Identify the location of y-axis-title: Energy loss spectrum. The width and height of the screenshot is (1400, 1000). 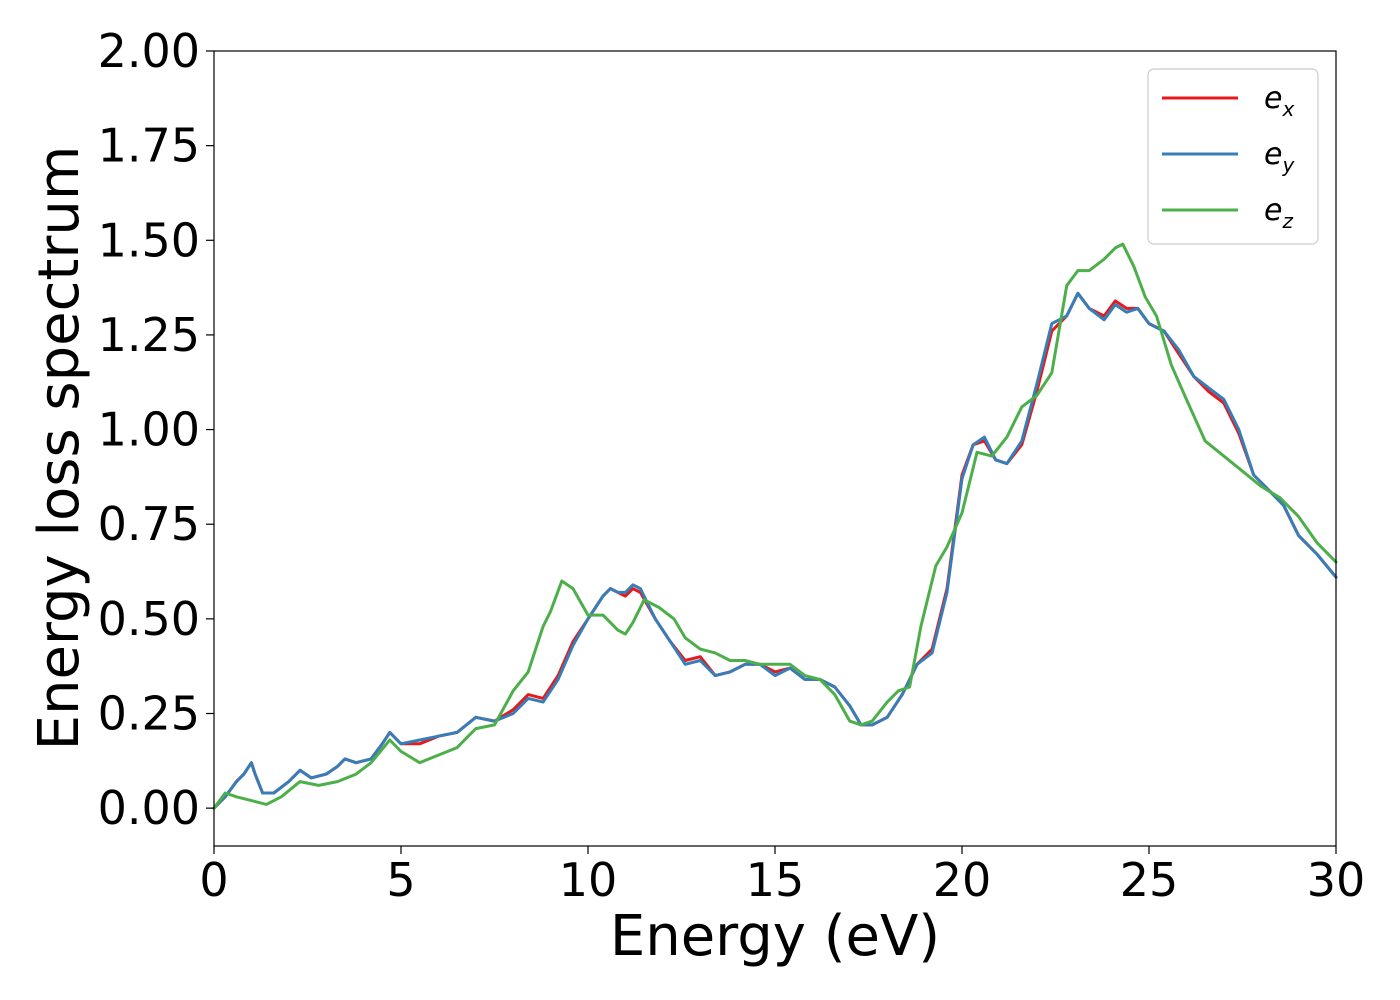
(59, 448).